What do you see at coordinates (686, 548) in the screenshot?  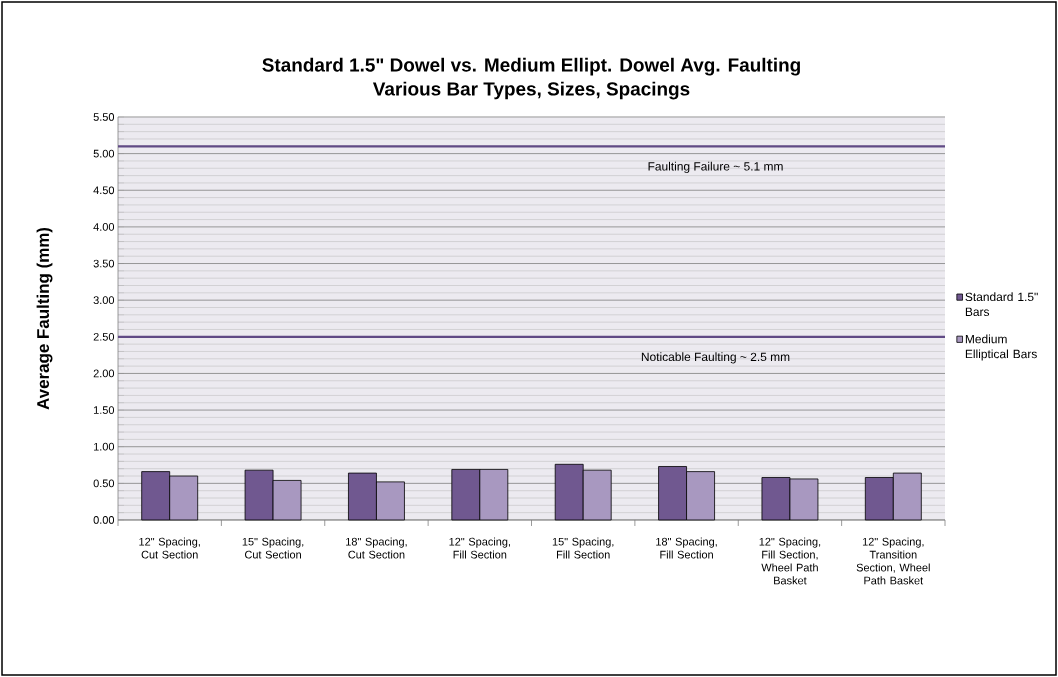 I see `x-tick-label: 18" Spacing, Fill Section` at bounding box center [686, 548].